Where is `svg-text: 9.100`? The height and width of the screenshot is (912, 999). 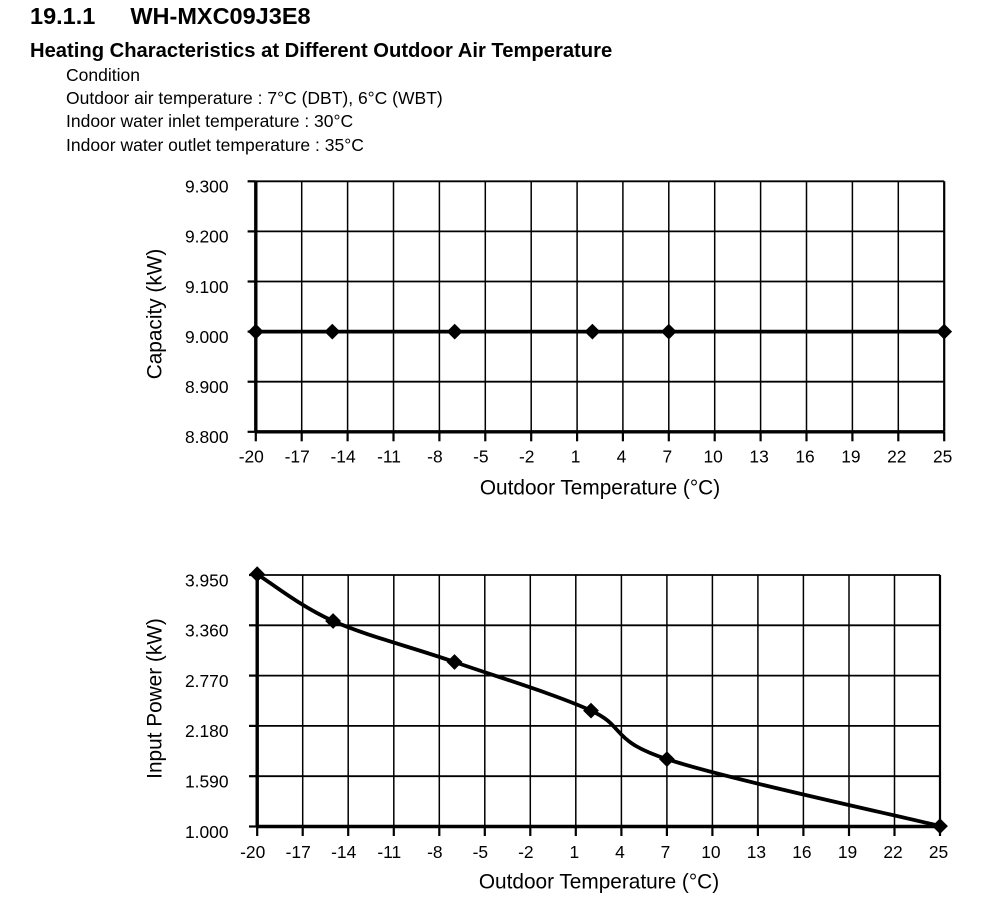
svg-text: 9.100 is located at coordinates (207, 287).